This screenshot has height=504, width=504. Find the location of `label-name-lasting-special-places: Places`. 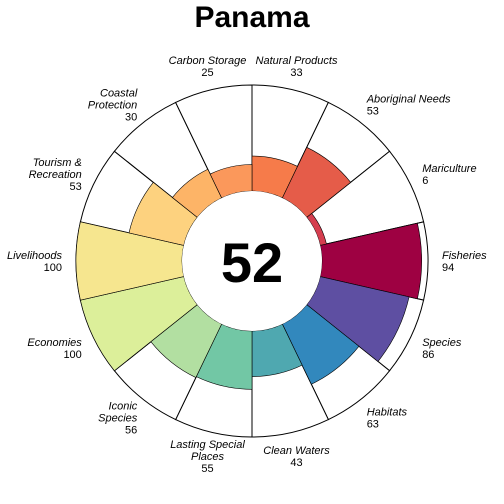

label-name-lasting-special-places: Places is located at coordinates (208, 457).